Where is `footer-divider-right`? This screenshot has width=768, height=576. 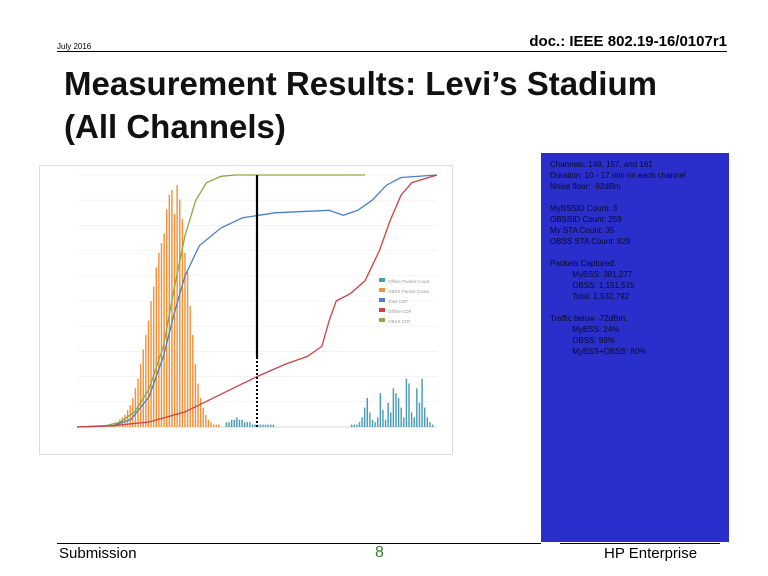
footer-divider-right is located at coordinates (640, 543).